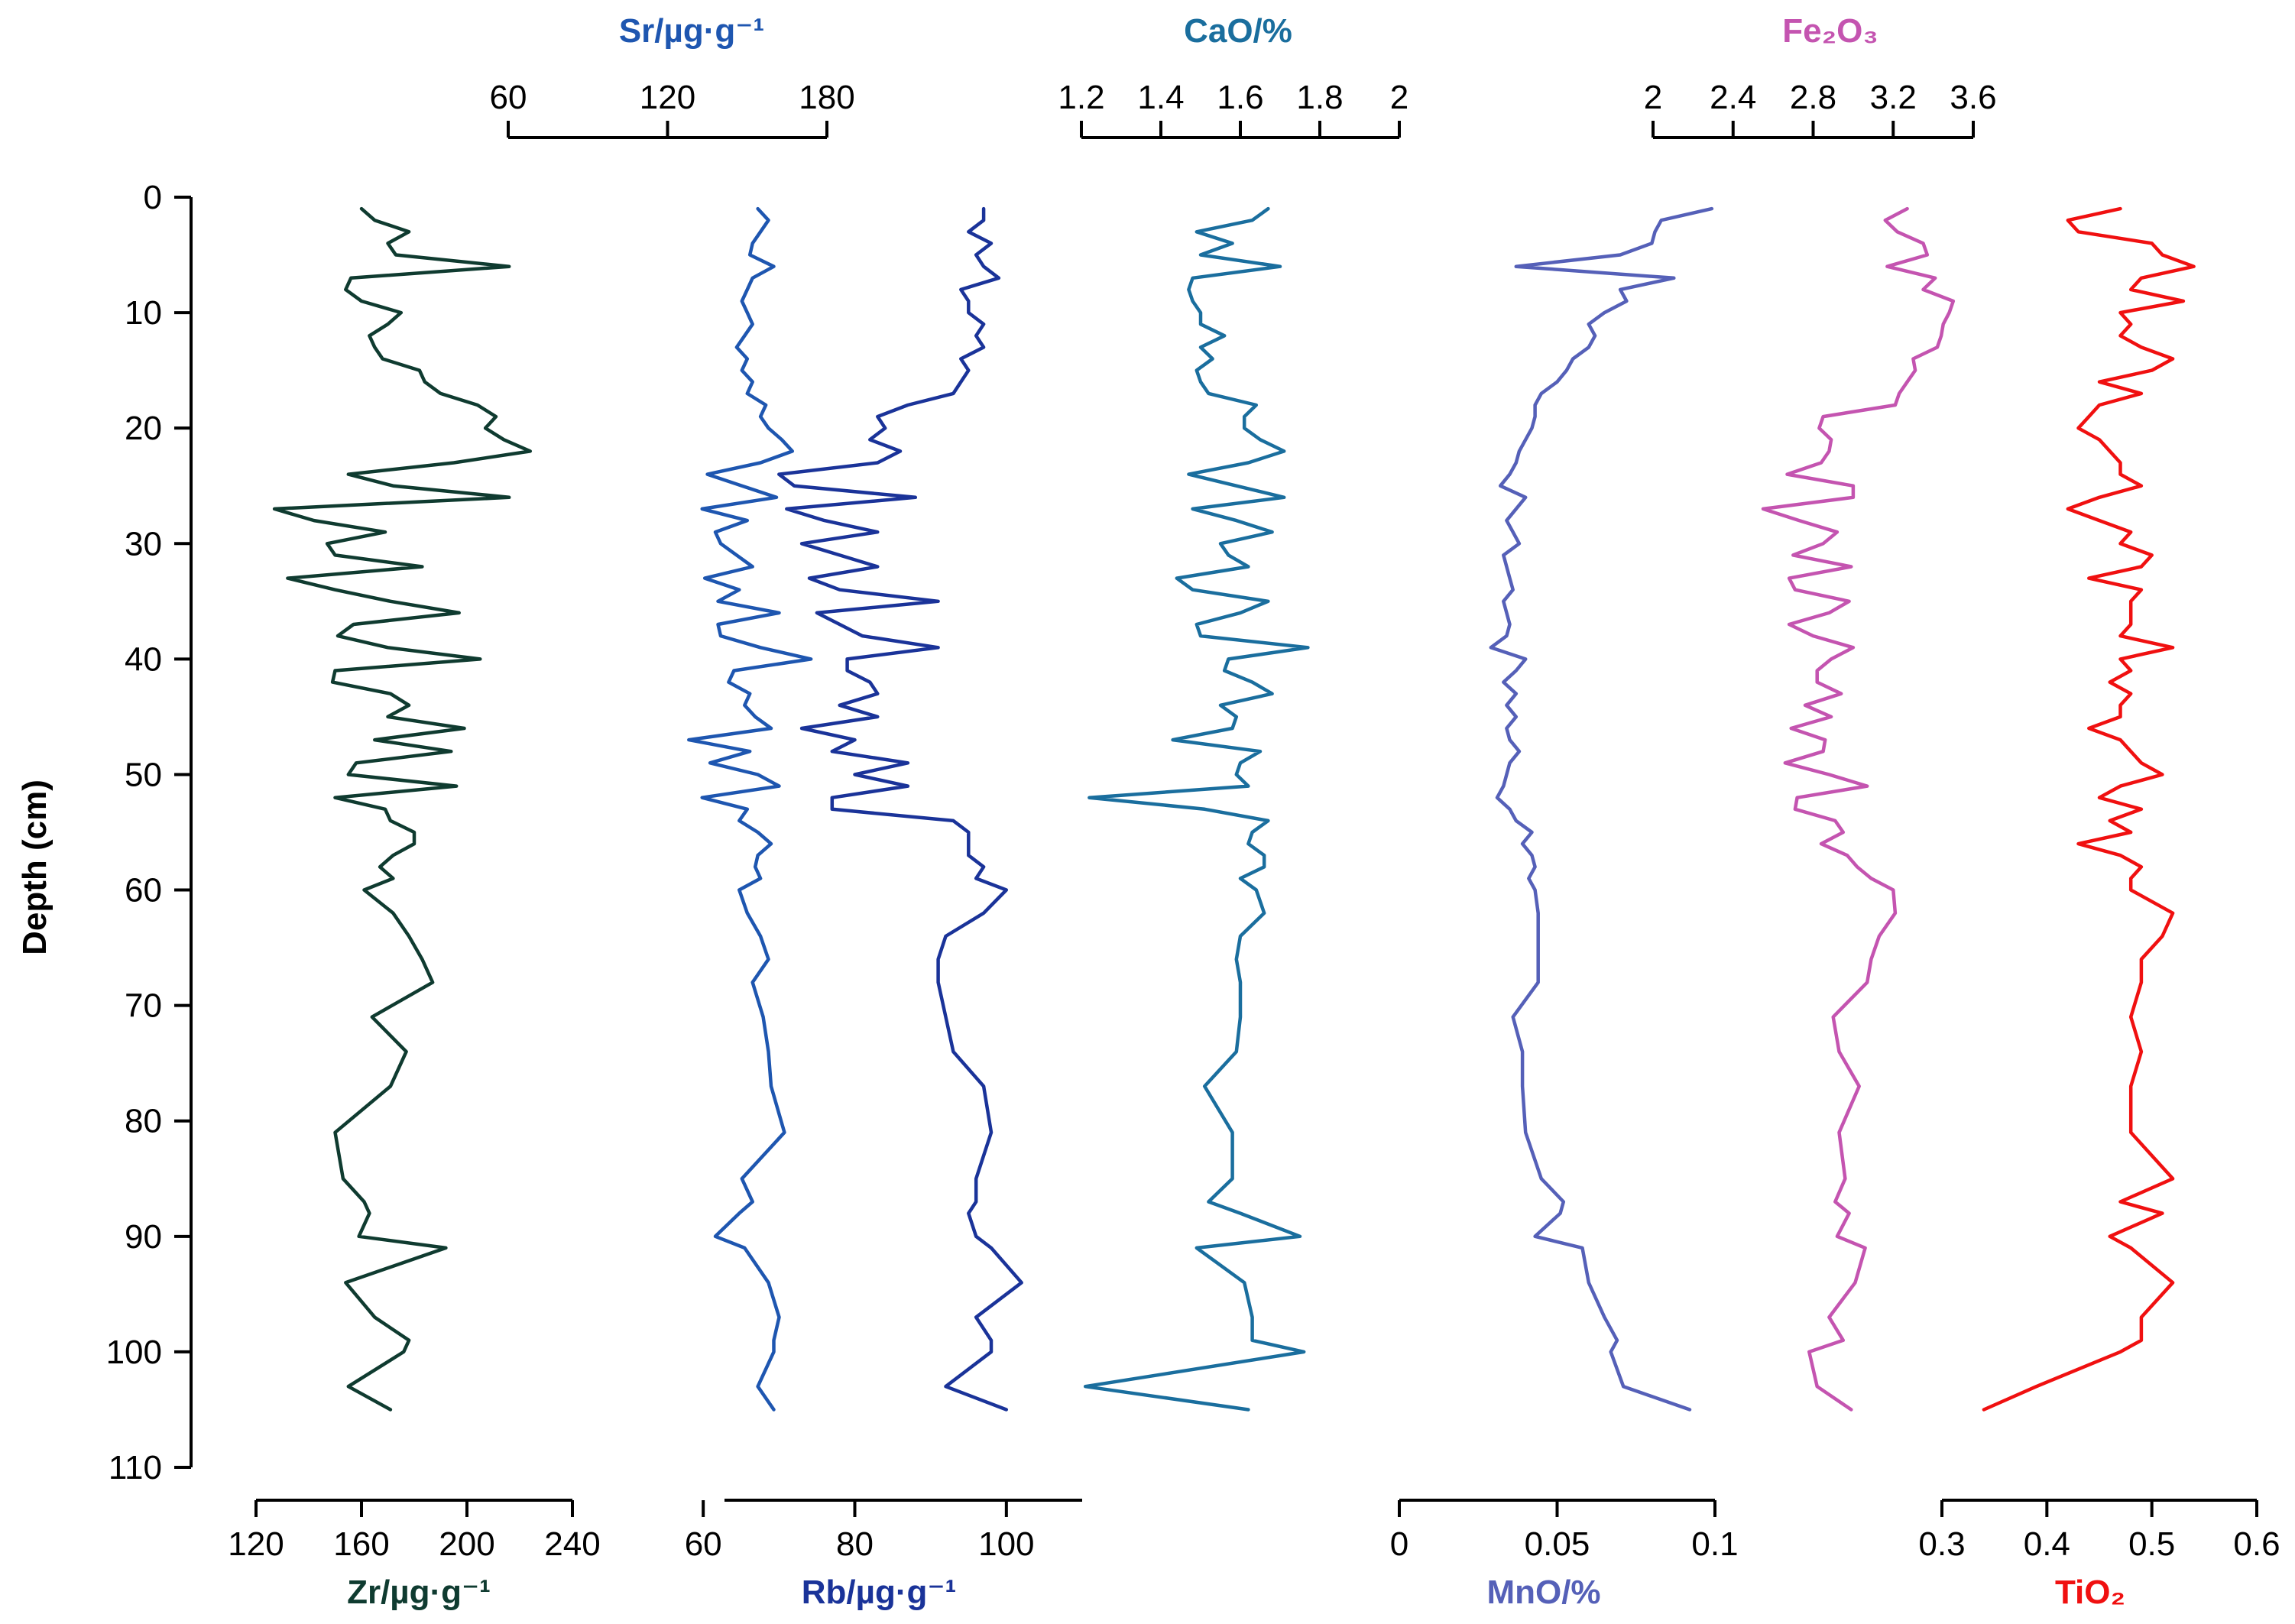 This screenshot has height=1624, width=2295. Describe the element at coordinates (466, 1544) in the screenshot. I see `series-tick-label: 200` at that location.